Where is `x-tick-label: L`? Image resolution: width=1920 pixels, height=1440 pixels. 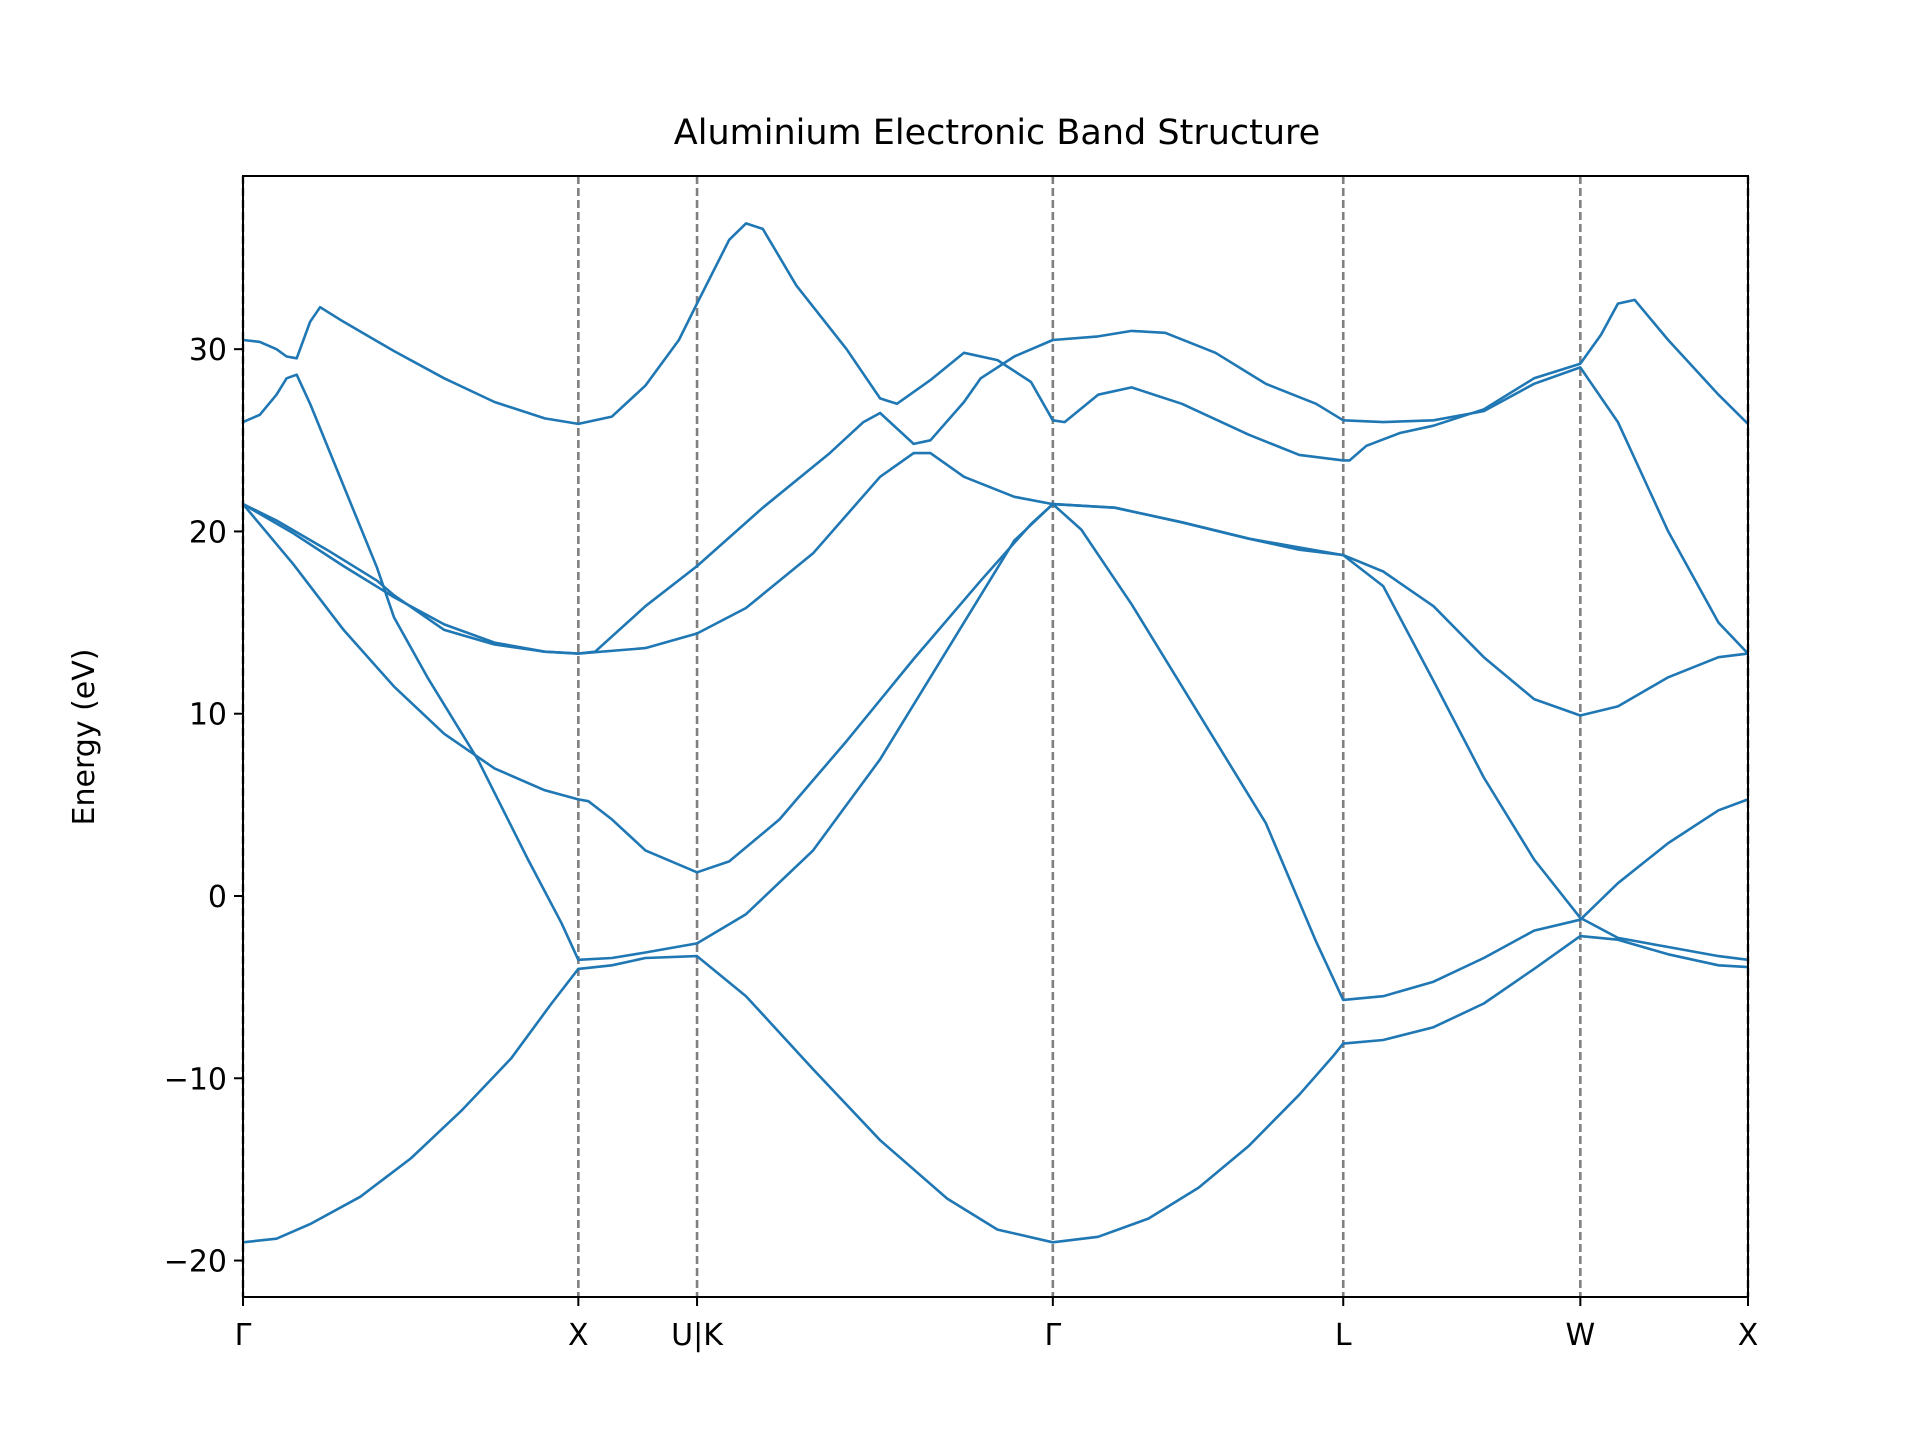 x-tick-label: L is located at coordinates (1343, 1335).